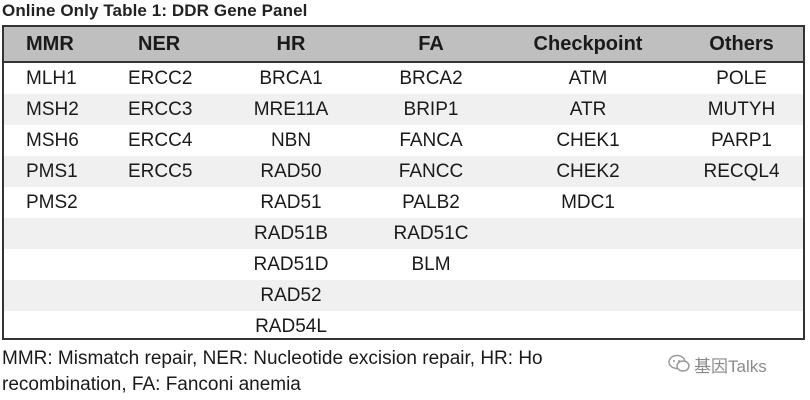  What do you see at coordinates (291, 43) in the screenshot?
I see `header-hr: HR` at bounding box center [291, 43].